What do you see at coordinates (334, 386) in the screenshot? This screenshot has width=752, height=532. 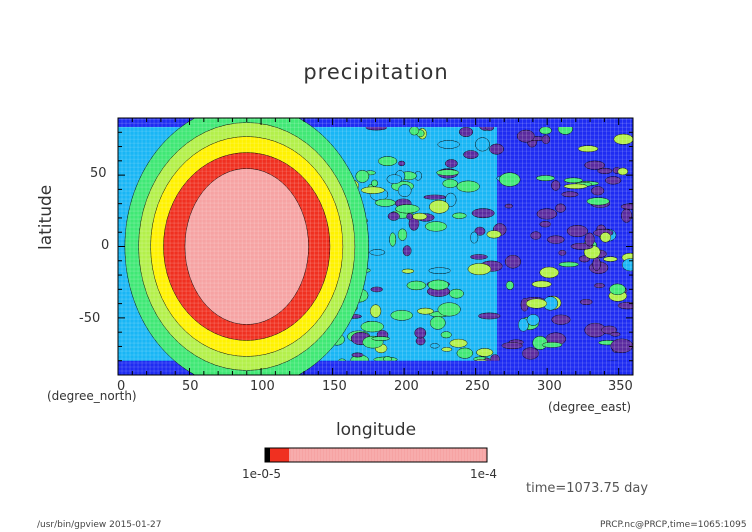 I see `x-tick-150: 150` at bounding box center [334, 386].